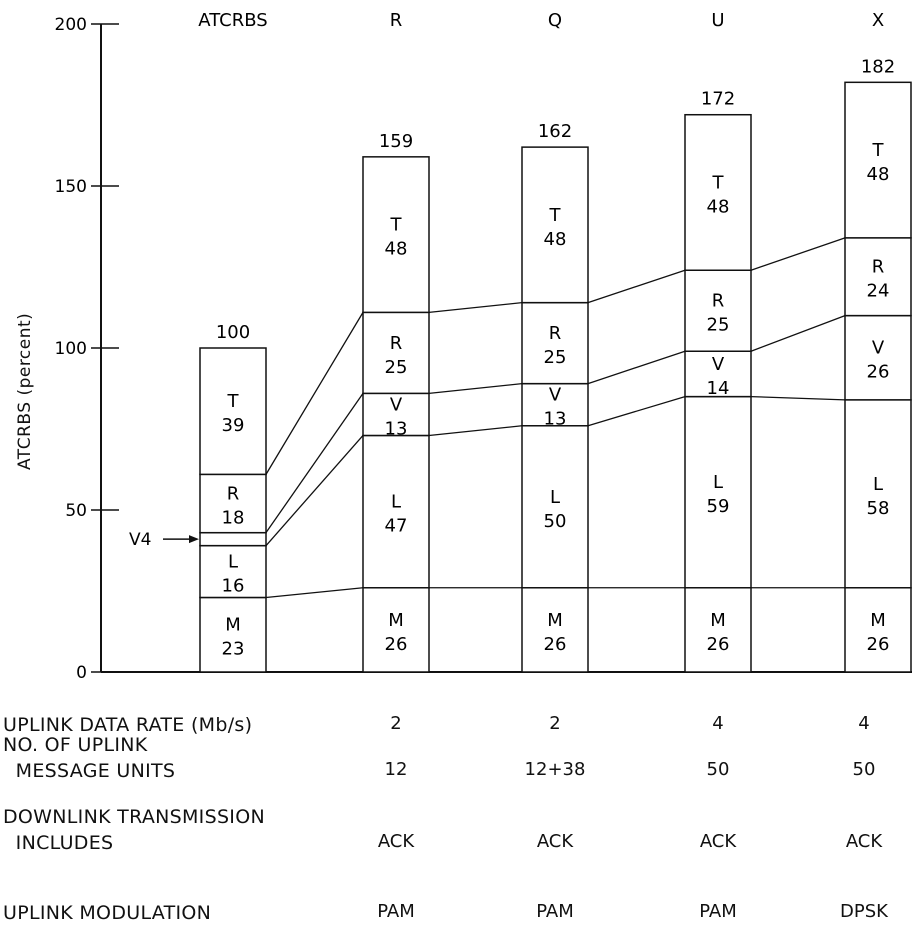 The height and width of the screenshot is (926, 912). Describe the element at coordinates (81, 673) in the screenshot. I see `y-tick-label: 0` at that location.